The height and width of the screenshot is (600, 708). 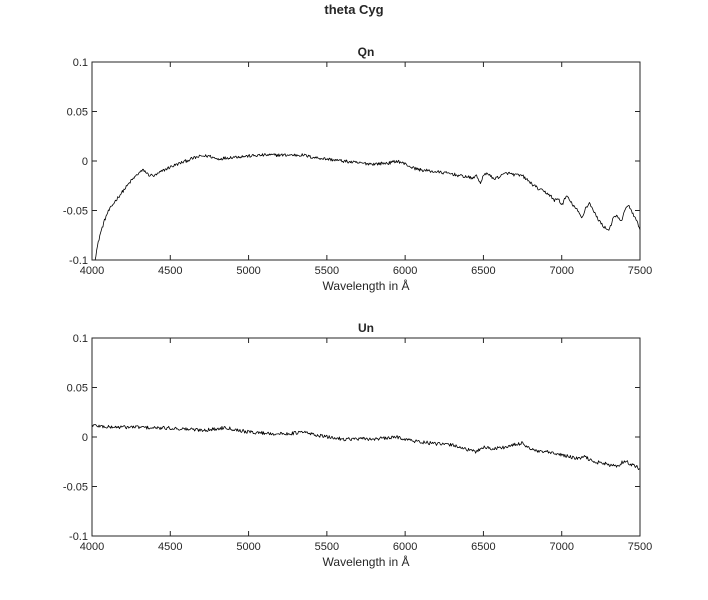 I want to click on qn-x-axis-label: Wavelength in Å, so click(x=366, y=285).